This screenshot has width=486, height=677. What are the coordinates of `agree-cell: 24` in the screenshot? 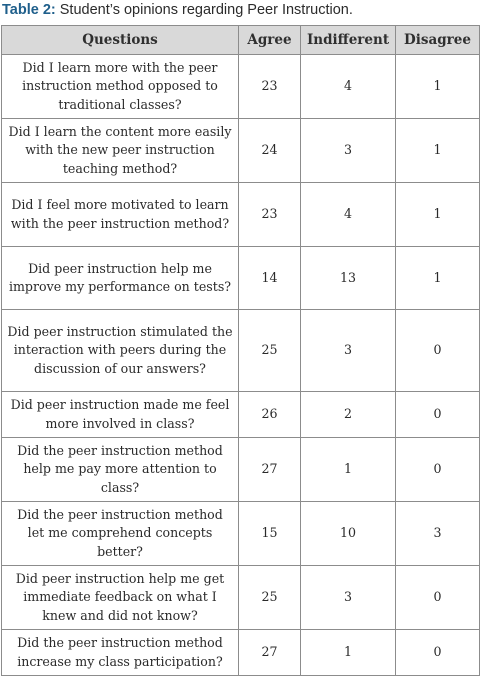 It's located at (269, 150).